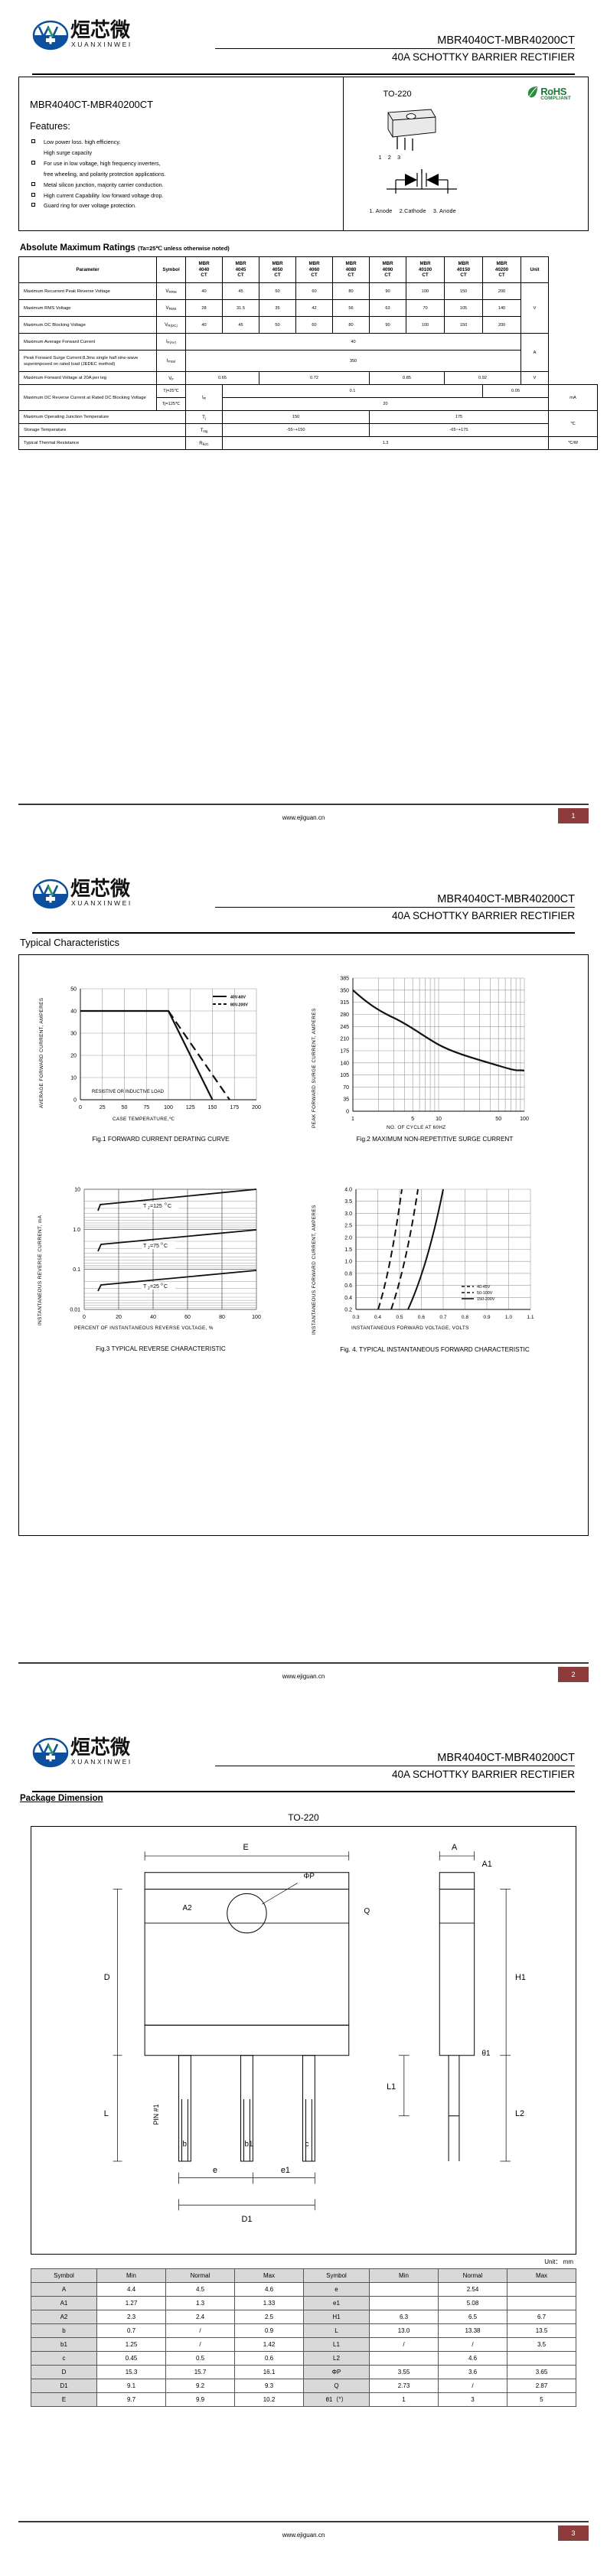 The image size is (607, 2576). I want to click on svg-text: 80V-200V, so click(239, 1005).